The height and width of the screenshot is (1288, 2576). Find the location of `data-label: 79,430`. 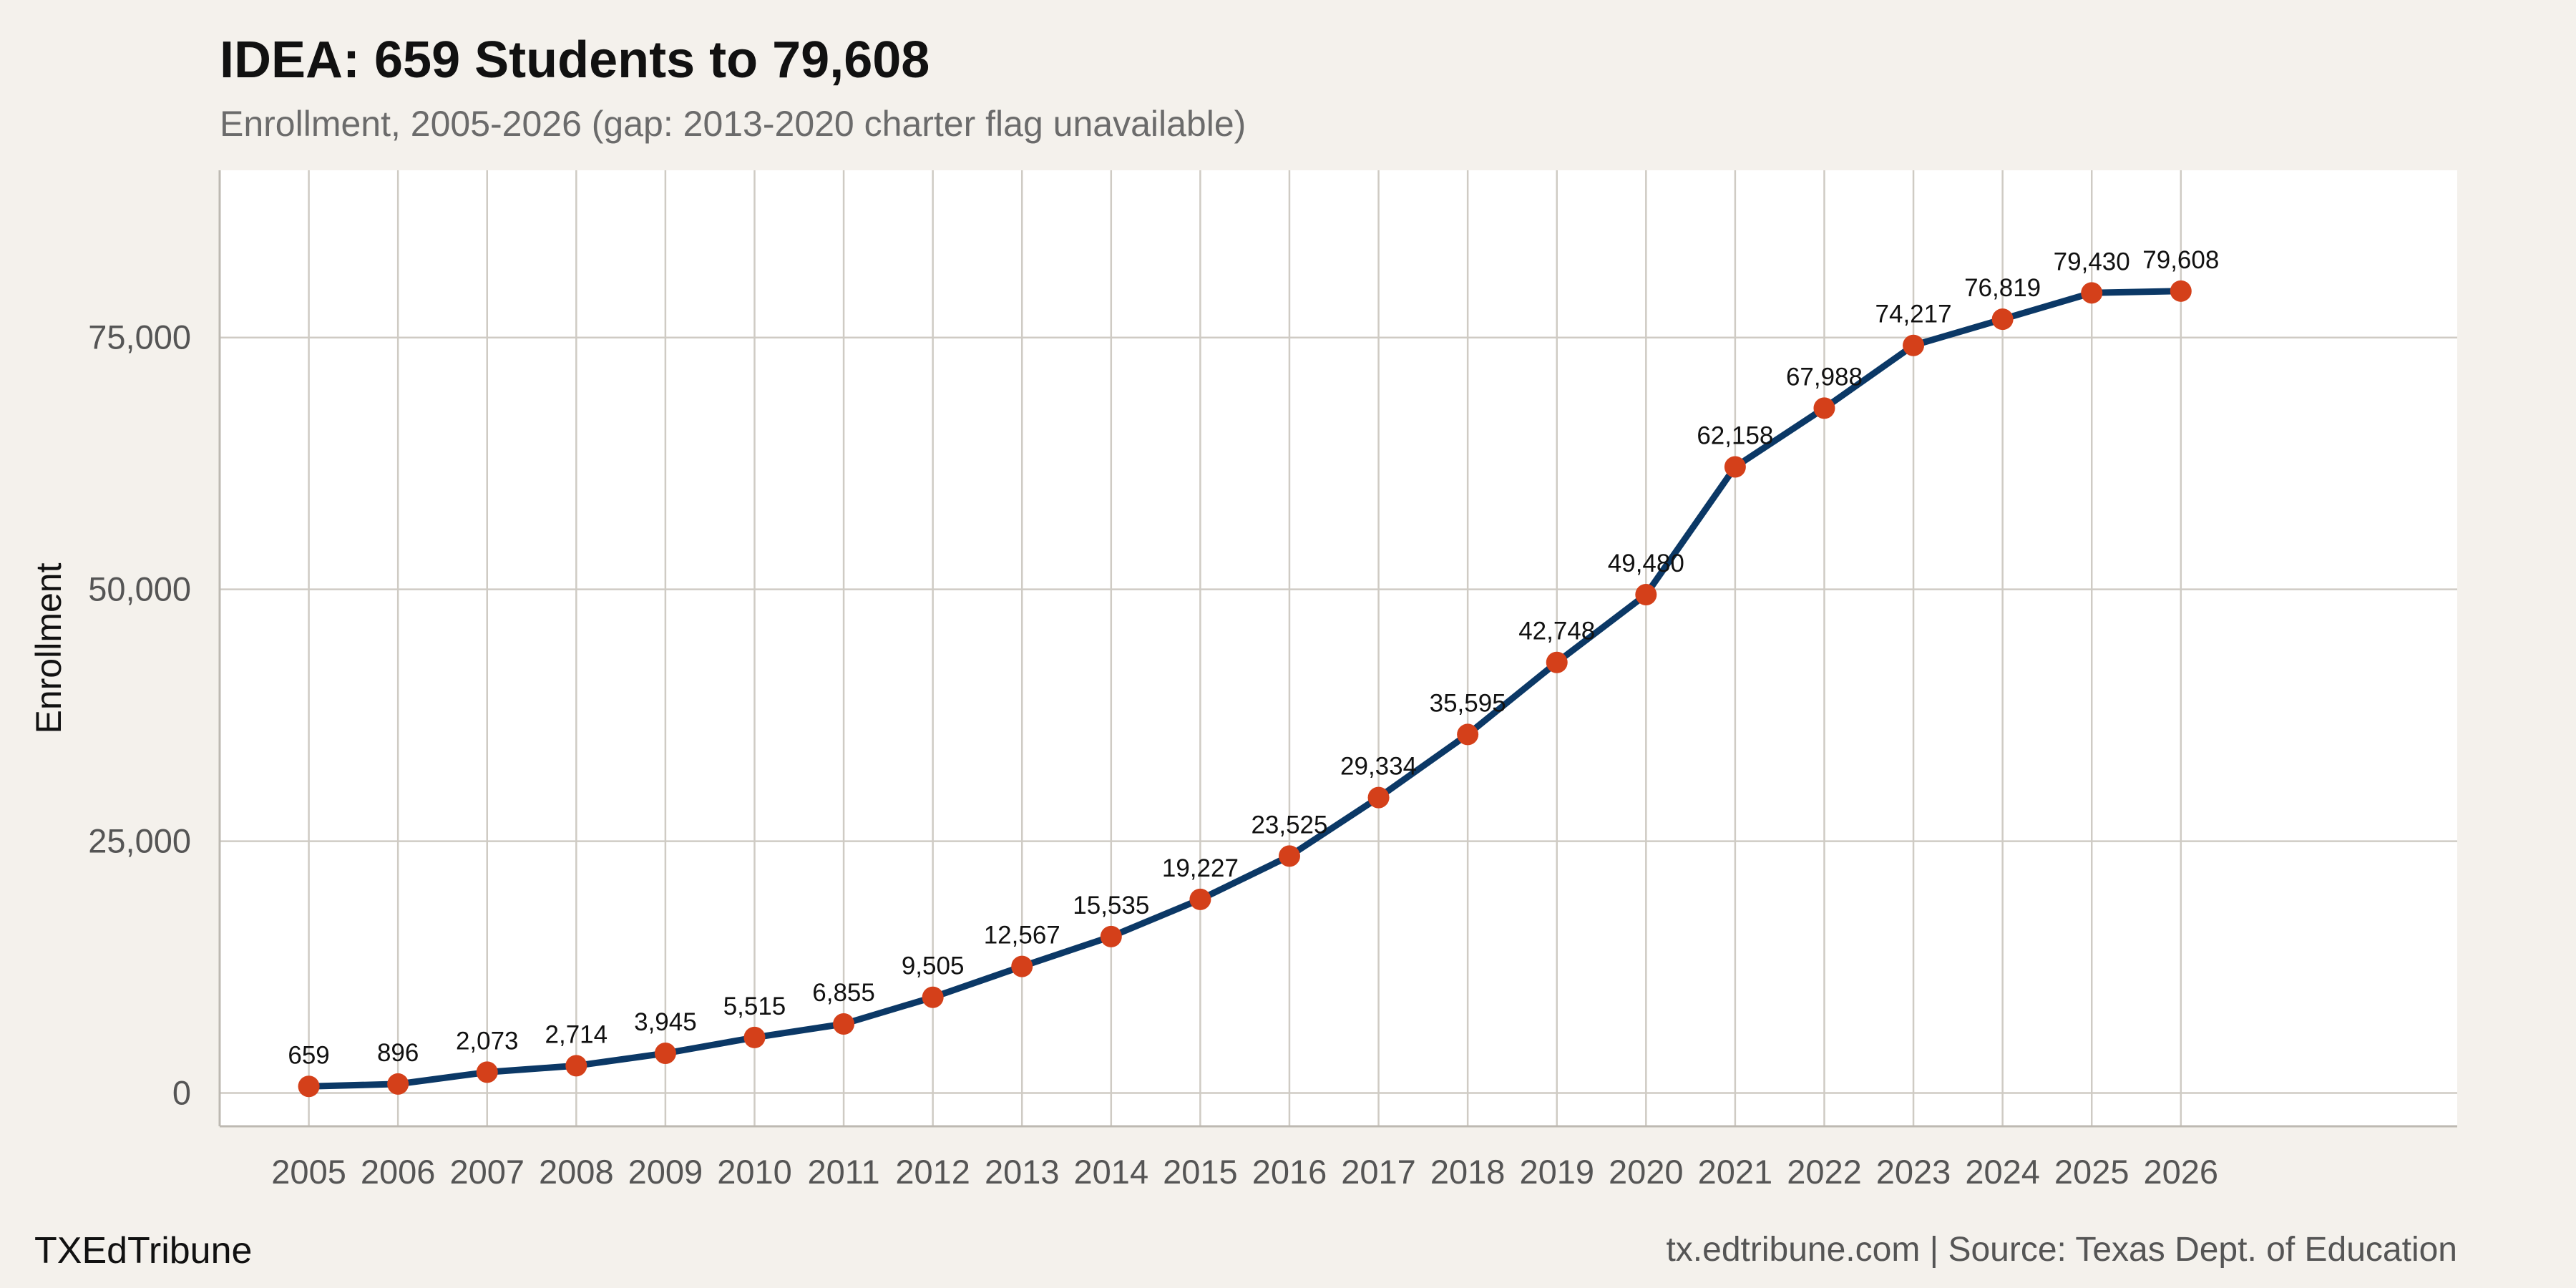

data-label: 79,430 is located at coordinates (2092, 261).